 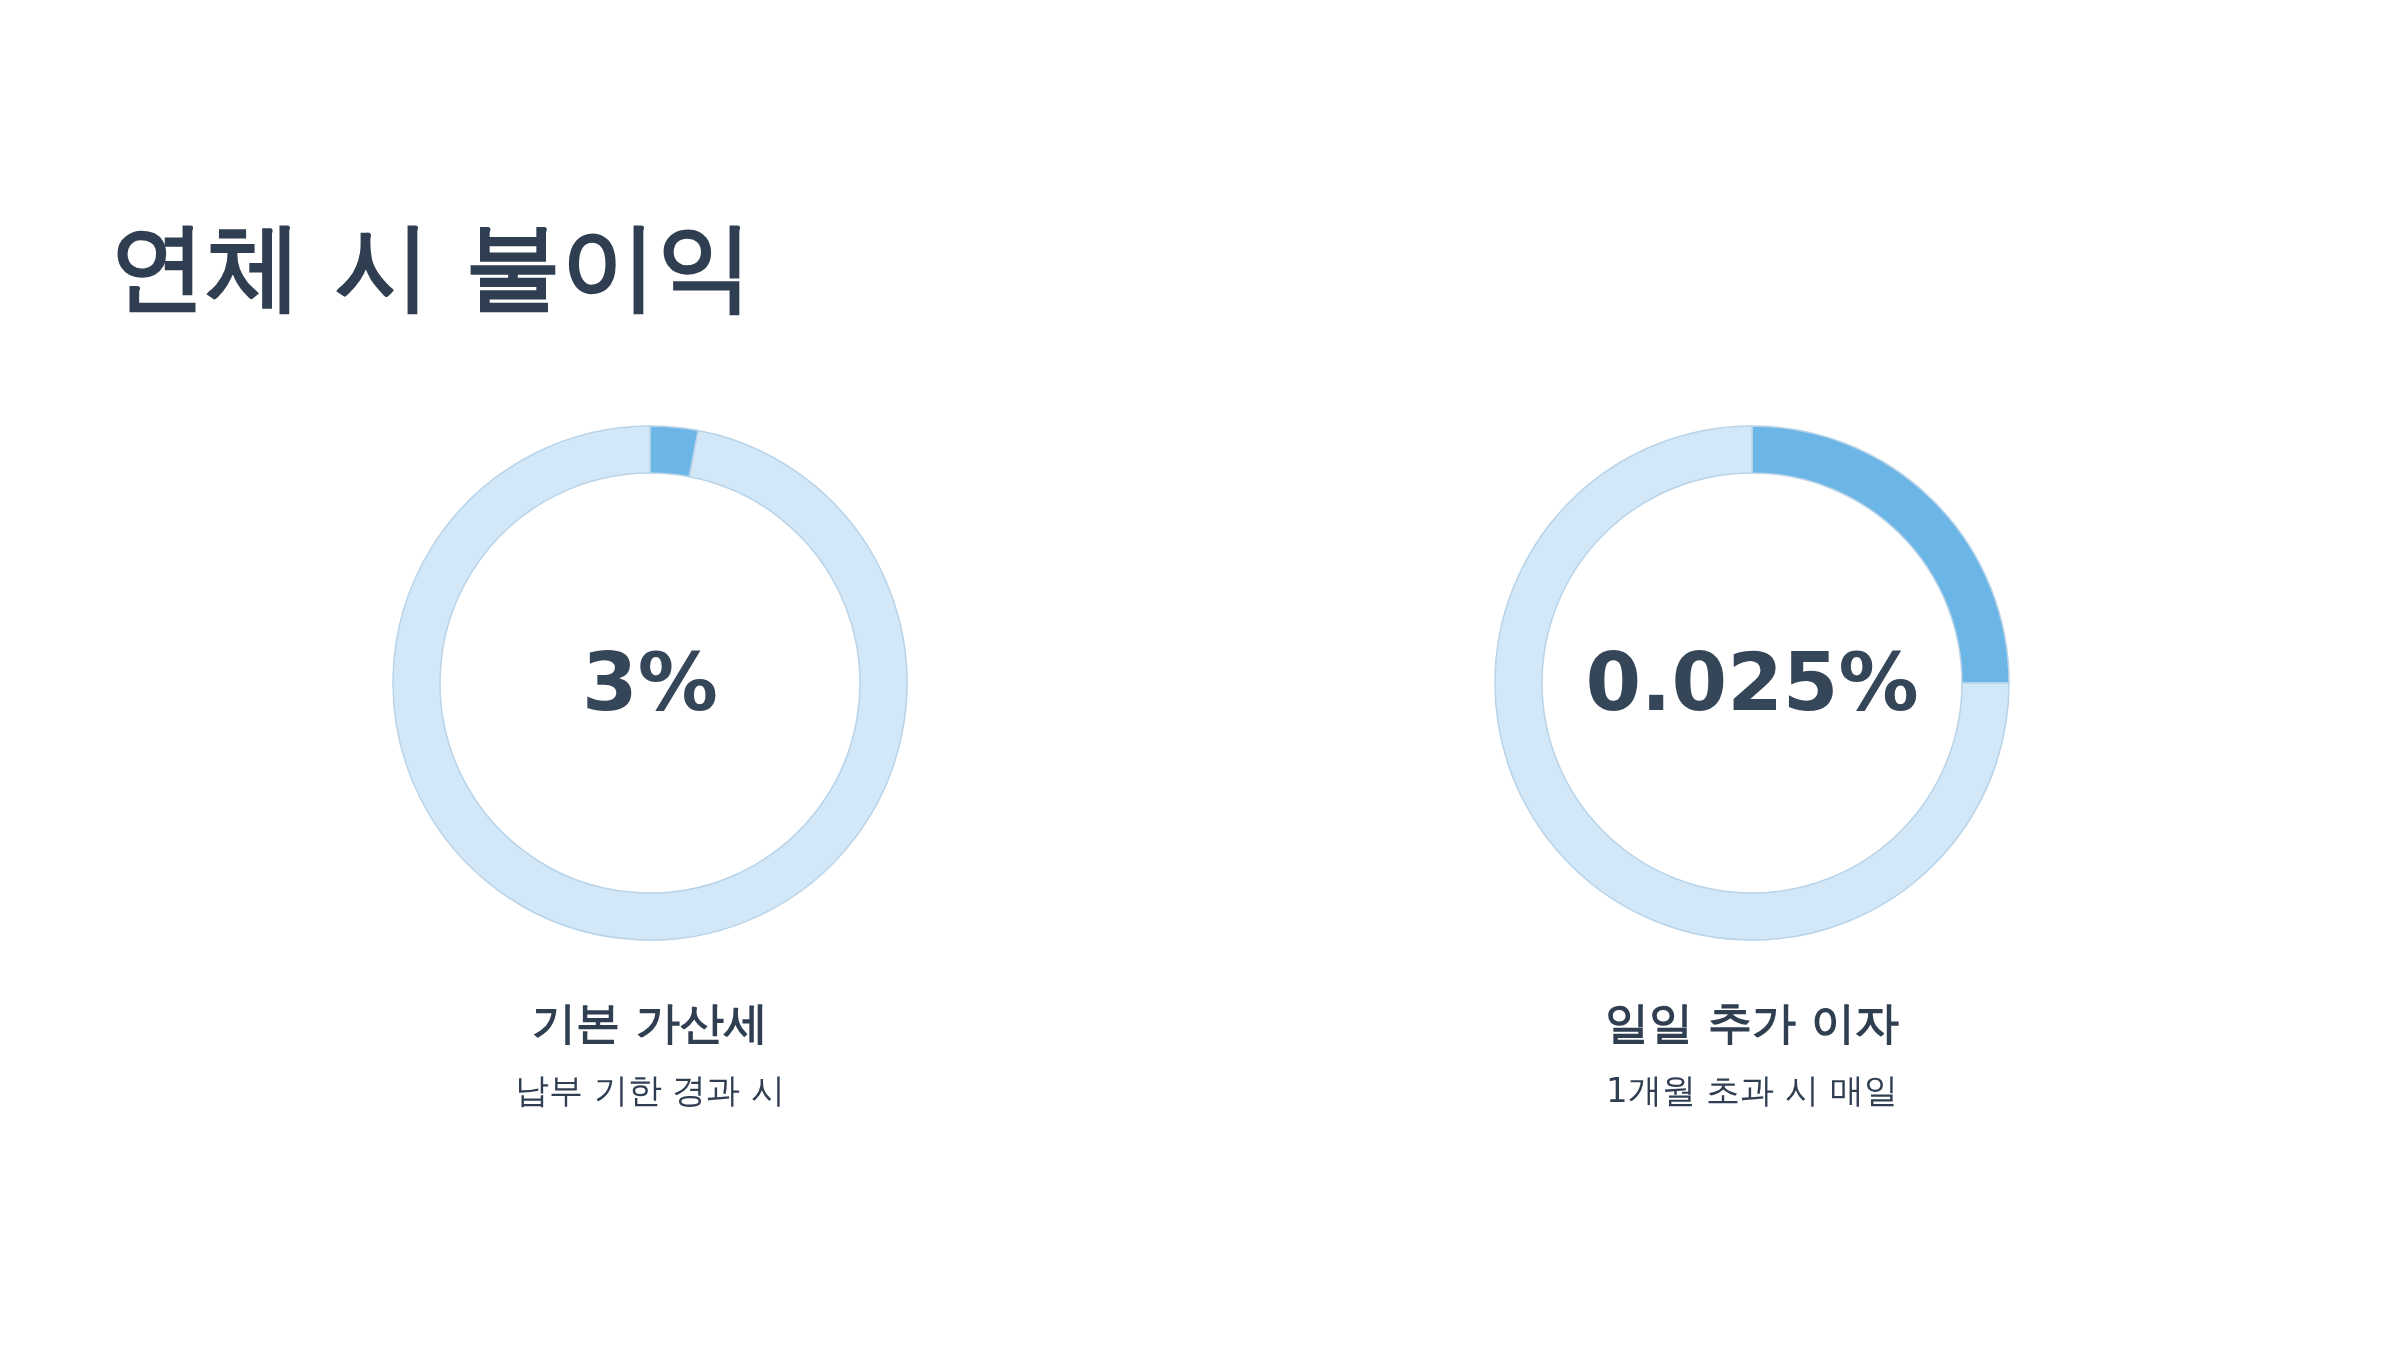 I want to click on text: 일일 추가 이자, so click(x=1752, y=1022).